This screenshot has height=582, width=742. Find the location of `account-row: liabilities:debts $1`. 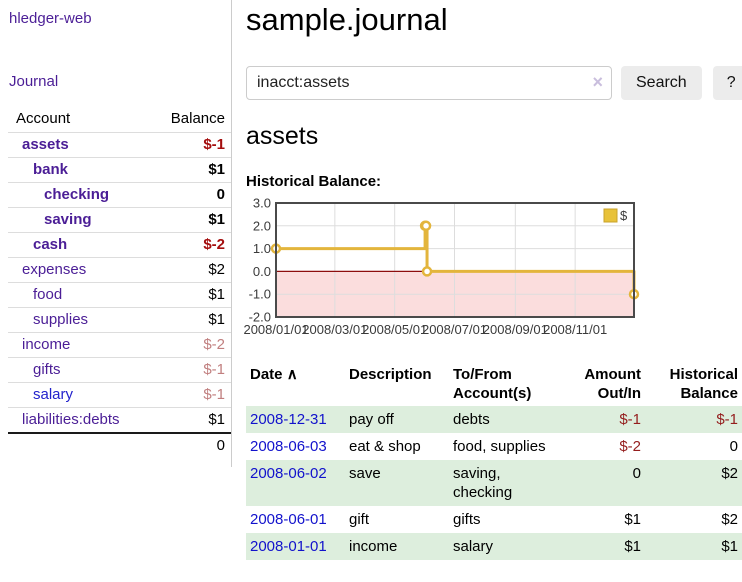

account-row: liabilities:debts $1 is located at coordinates (119, 419).